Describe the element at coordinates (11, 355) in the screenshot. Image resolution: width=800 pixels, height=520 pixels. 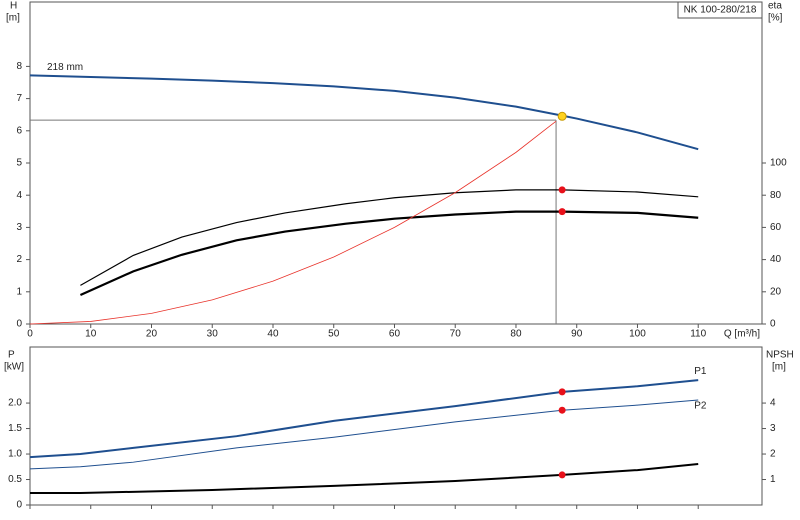
I see `y-label: P` at that location.